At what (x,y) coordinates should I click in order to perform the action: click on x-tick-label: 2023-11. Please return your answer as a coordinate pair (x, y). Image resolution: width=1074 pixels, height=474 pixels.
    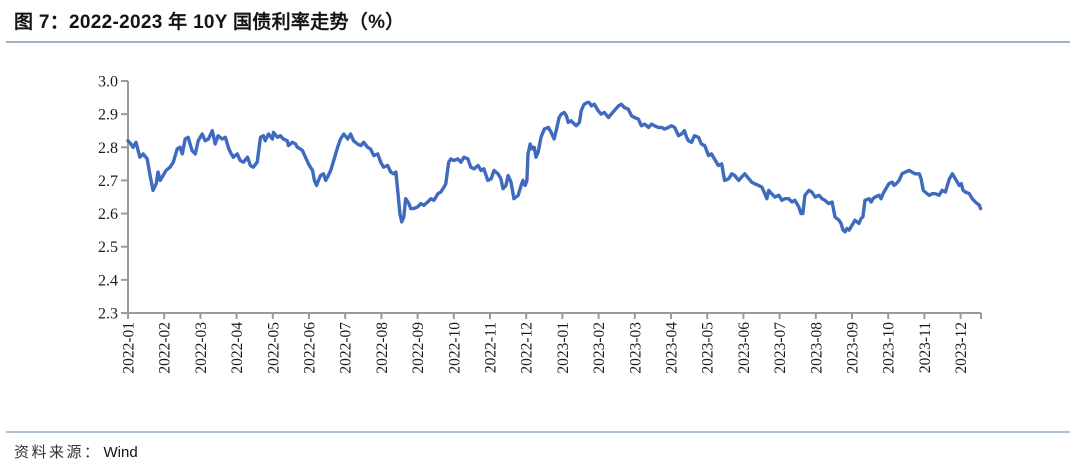
    Looking at the image, I should click on (925, 347).